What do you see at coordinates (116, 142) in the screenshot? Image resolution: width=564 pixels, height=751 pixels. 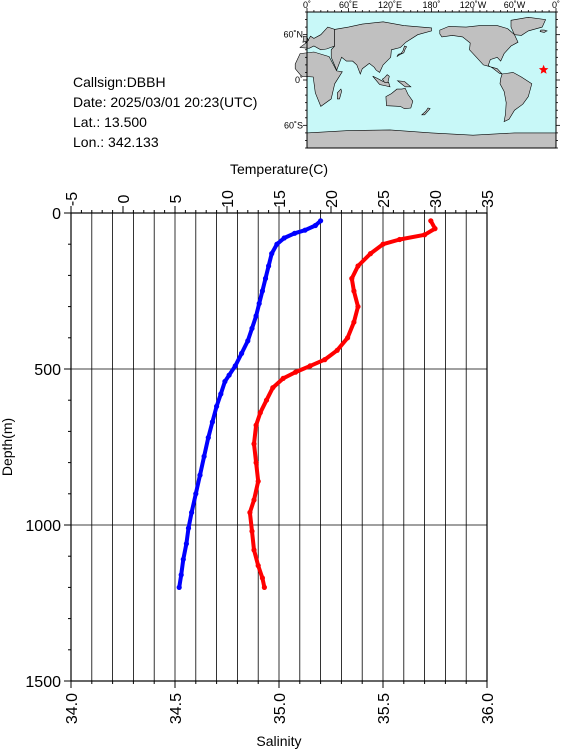 I see `lon-text: Lon.: 342.133` at bounding box center [116, 142].